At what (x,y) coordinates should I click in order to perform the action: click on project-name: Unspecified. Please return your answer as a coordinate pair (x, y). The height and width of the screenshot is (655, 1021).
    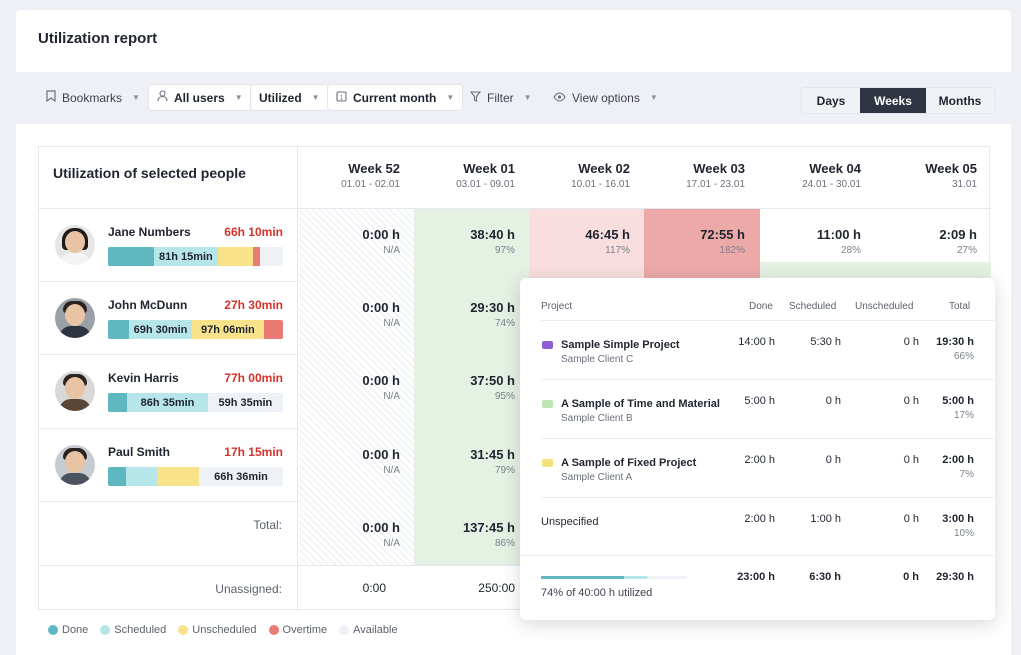
    Looking at the image, I should click on (570, 522).